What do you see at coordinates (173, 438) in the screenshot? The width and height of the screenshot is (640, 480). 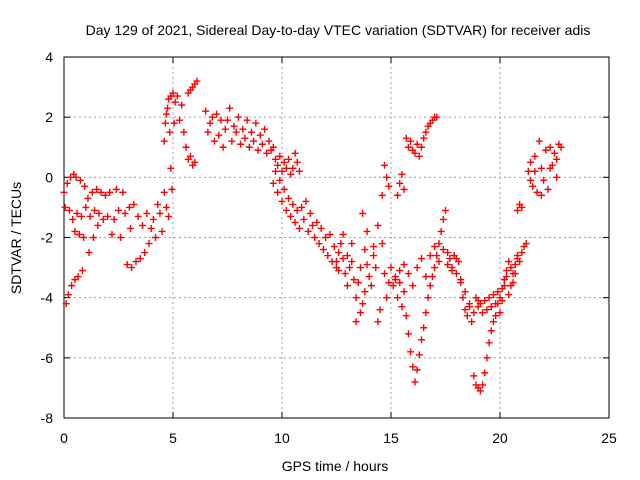 I see `x-tick-label: 5` at bounding box center [173, 438].